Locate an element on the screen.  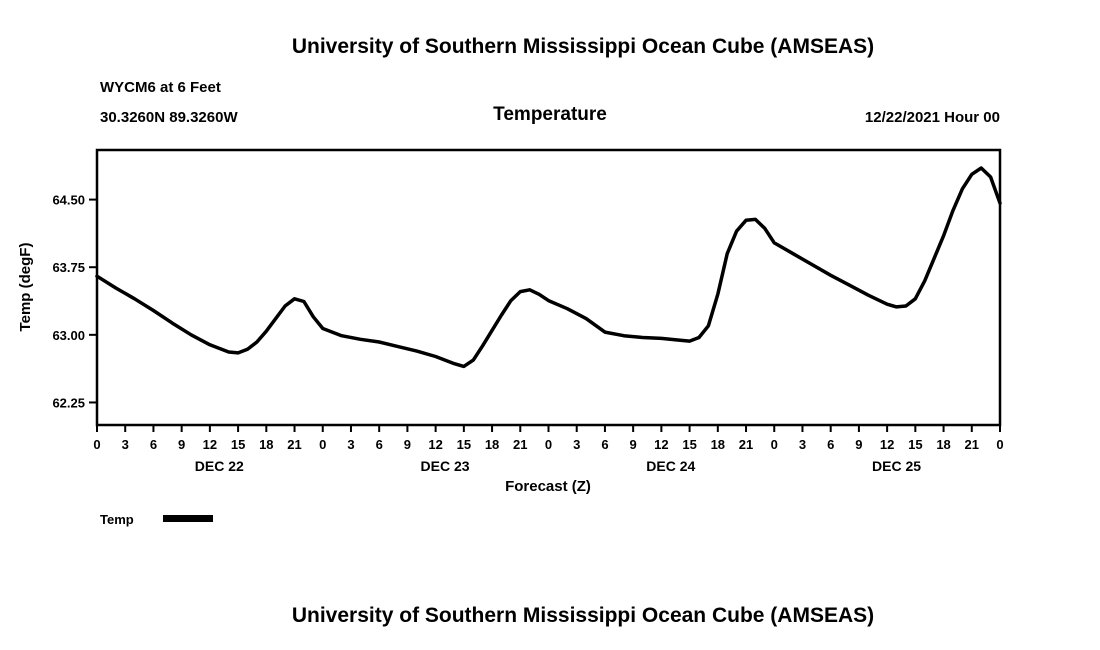
legend-line-swatch is located at coordinates (188, 518).